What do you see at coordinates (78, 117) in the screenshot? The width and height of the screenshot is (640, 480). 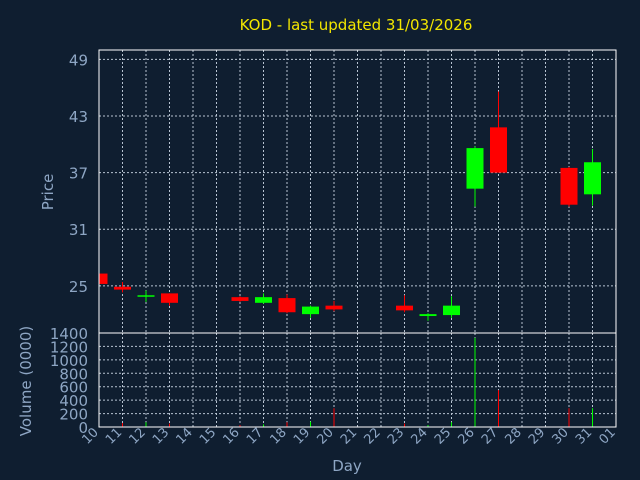 I see `price-tick-label: 43` at bounding box center [78, 117].